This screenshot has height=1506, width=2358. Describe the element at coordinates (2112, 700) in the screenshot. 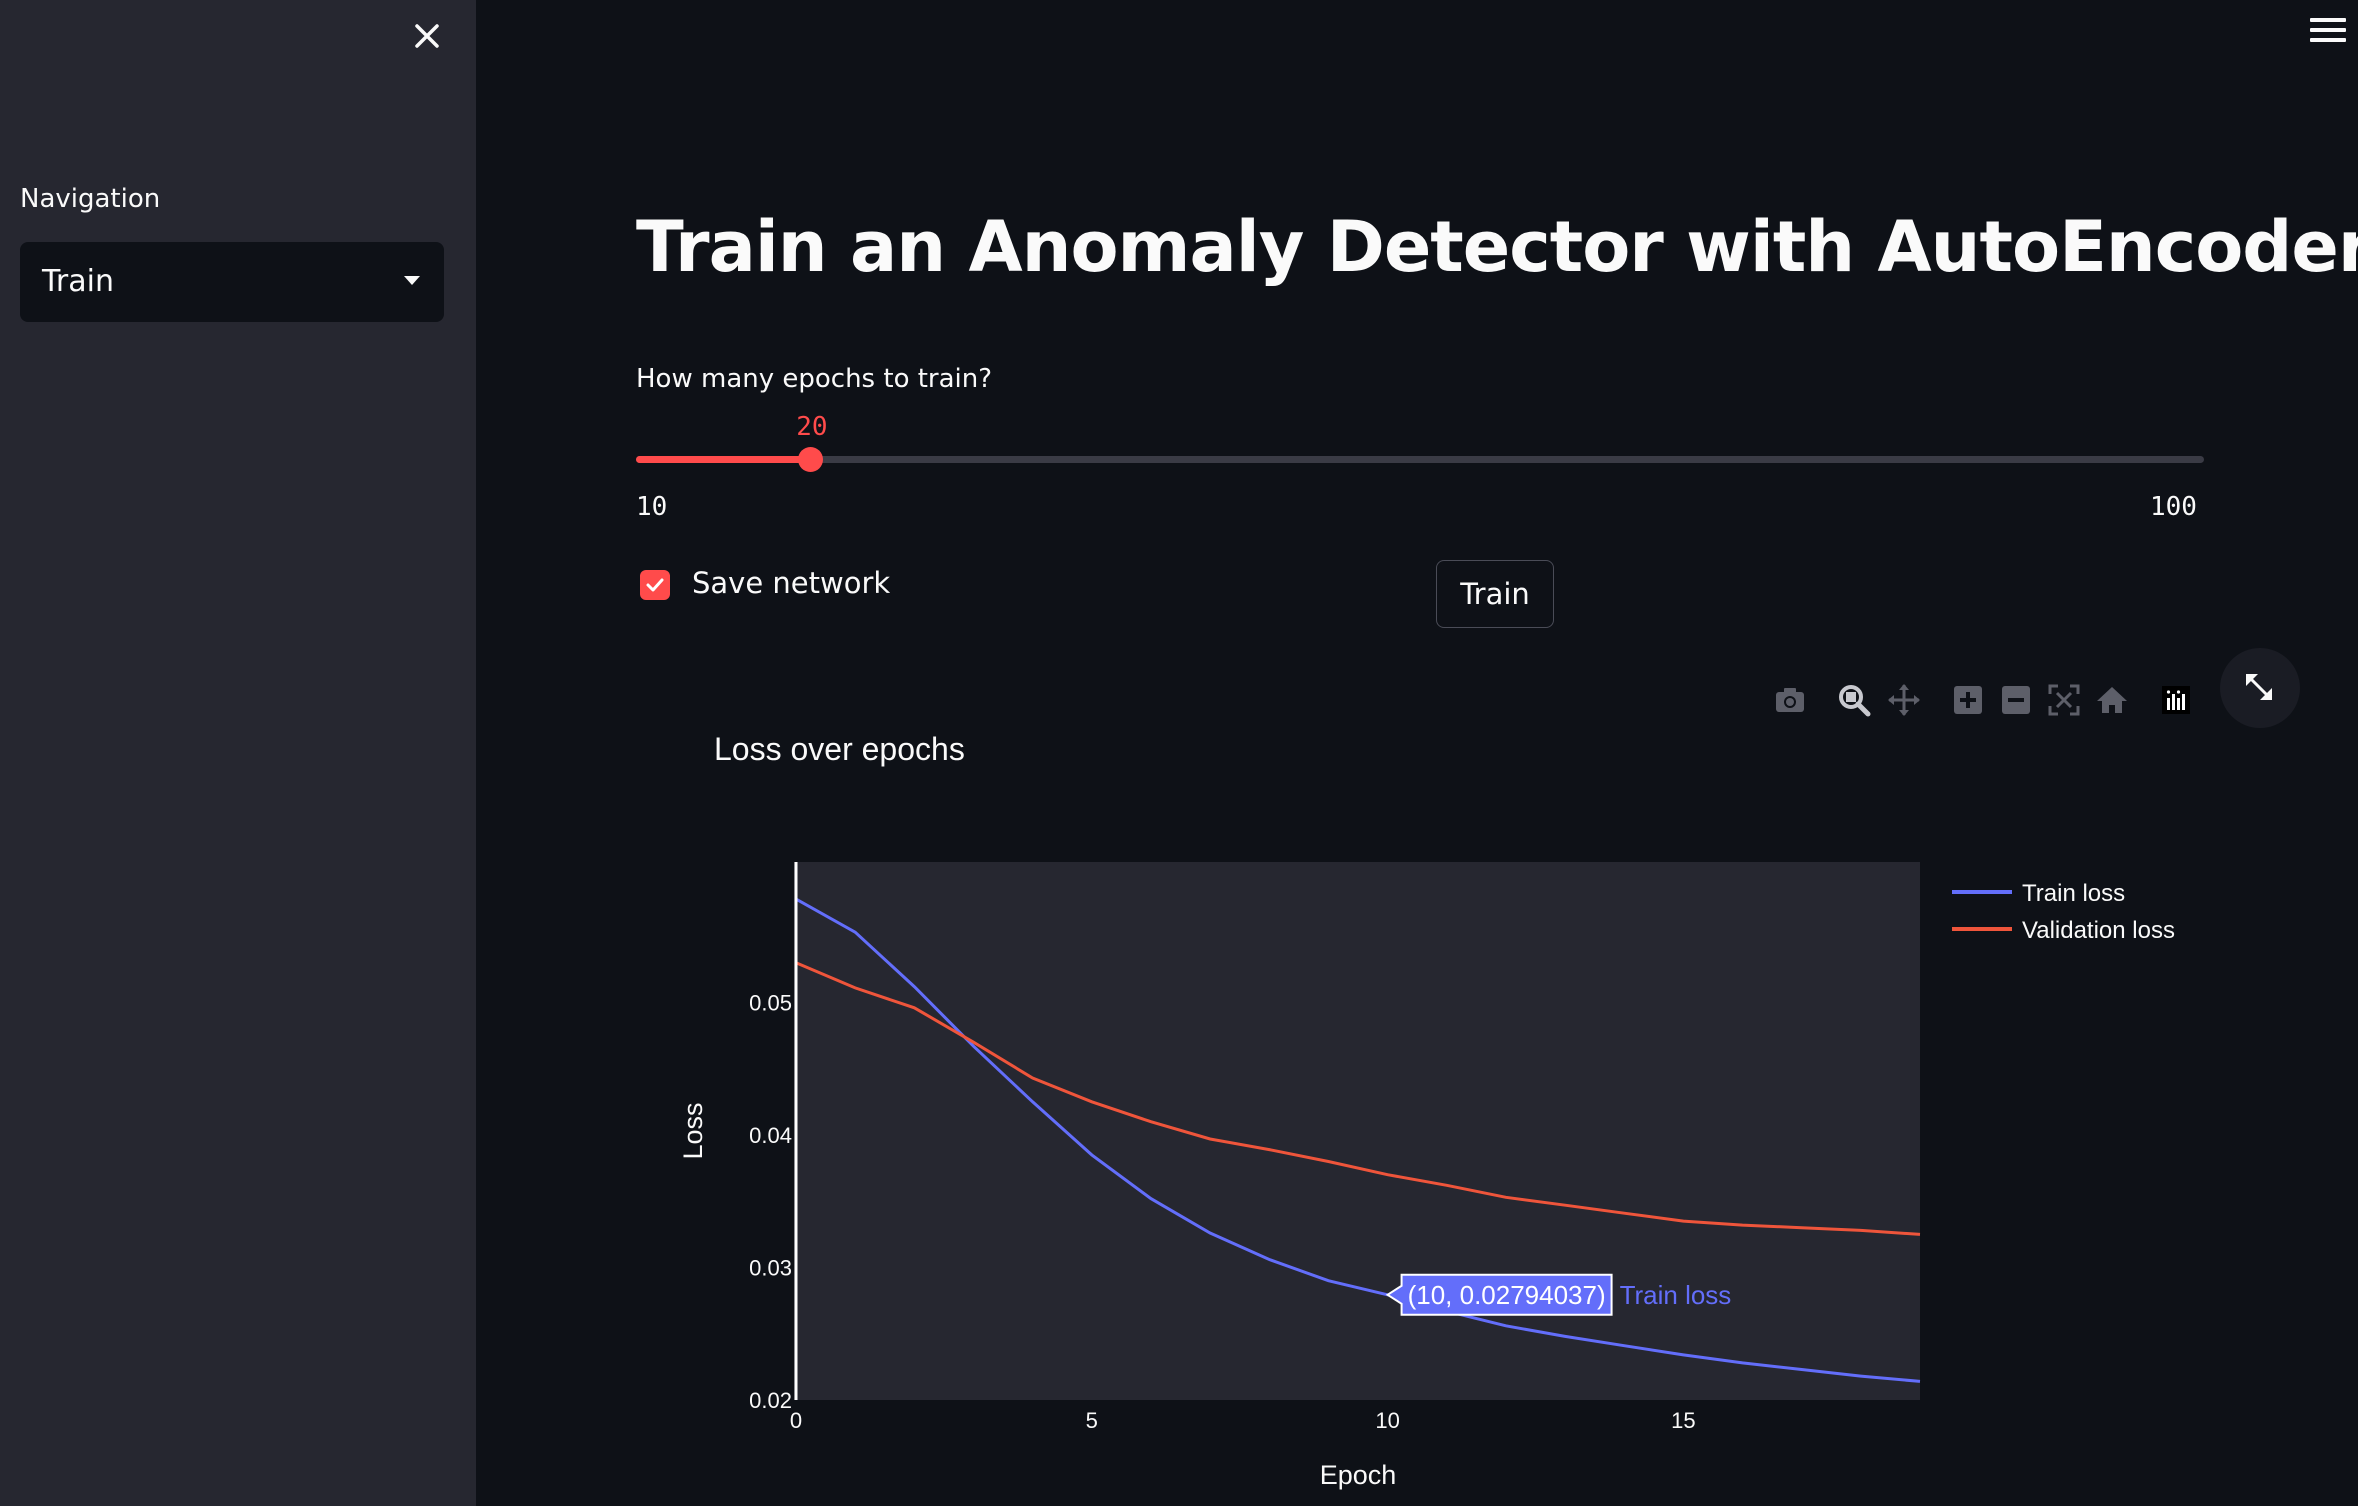

I see `home-icon` at that location.